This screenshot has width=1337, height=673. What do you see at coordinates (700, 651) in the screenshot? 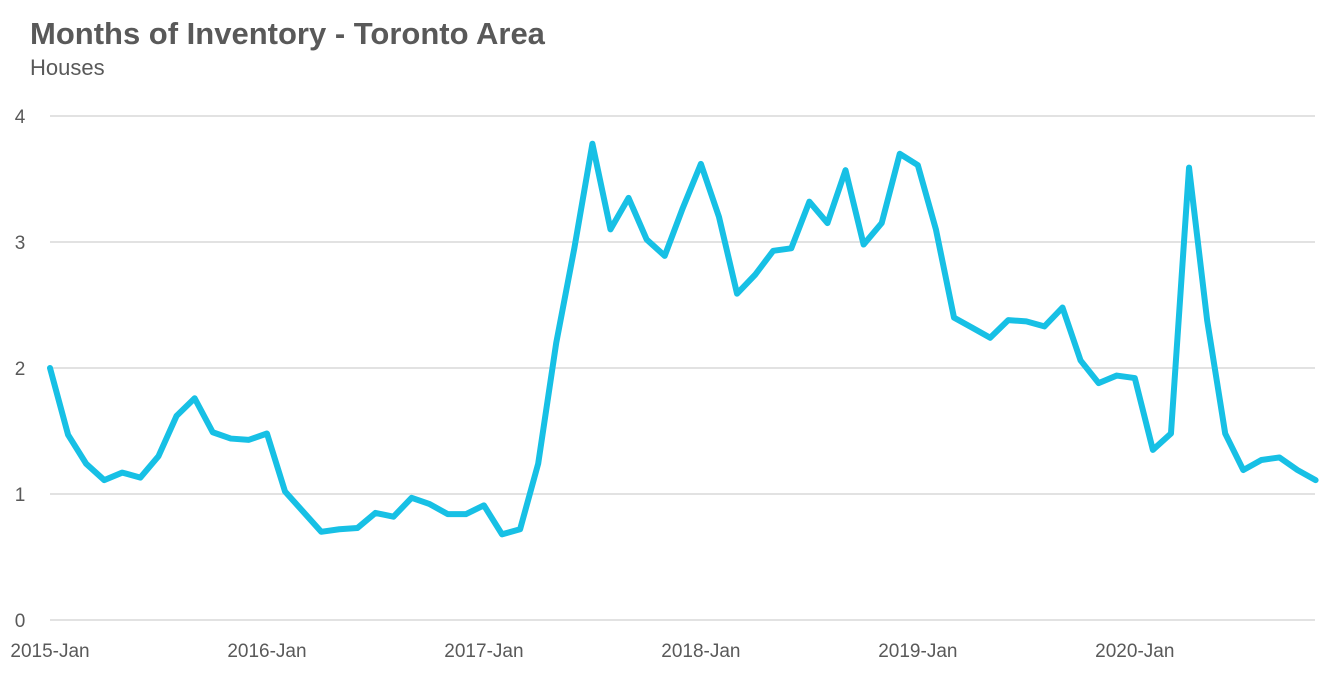
I see `x-tick-label: 2018-Jan` at bounding box center [700, 651].